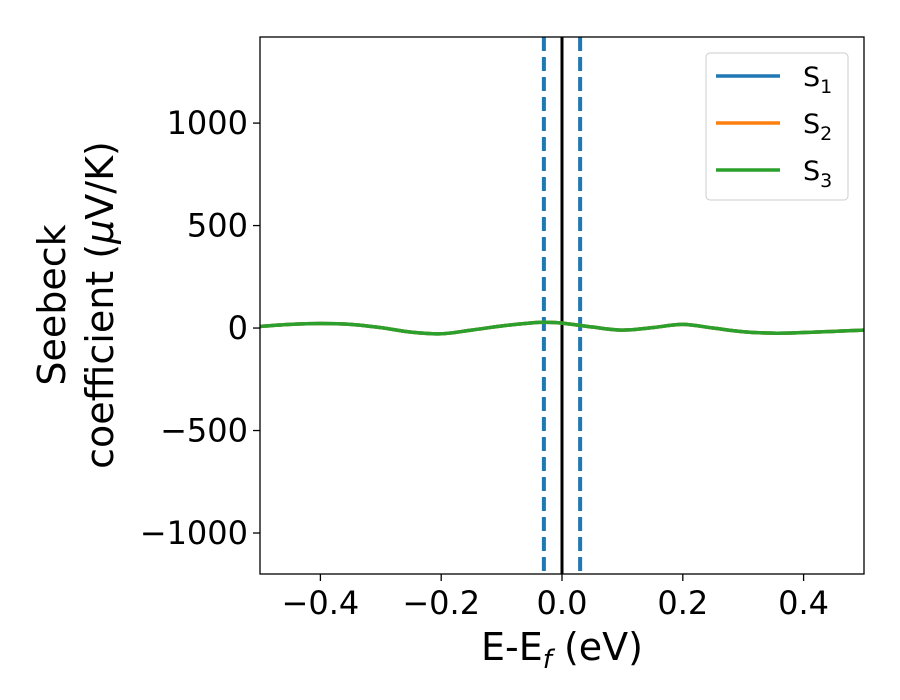 The height and width of the screenshot is (700, 900). What do you see at coordinates (562, 305) in the screenshot?
I see `reference-lines` at bounding box center [562, 305].